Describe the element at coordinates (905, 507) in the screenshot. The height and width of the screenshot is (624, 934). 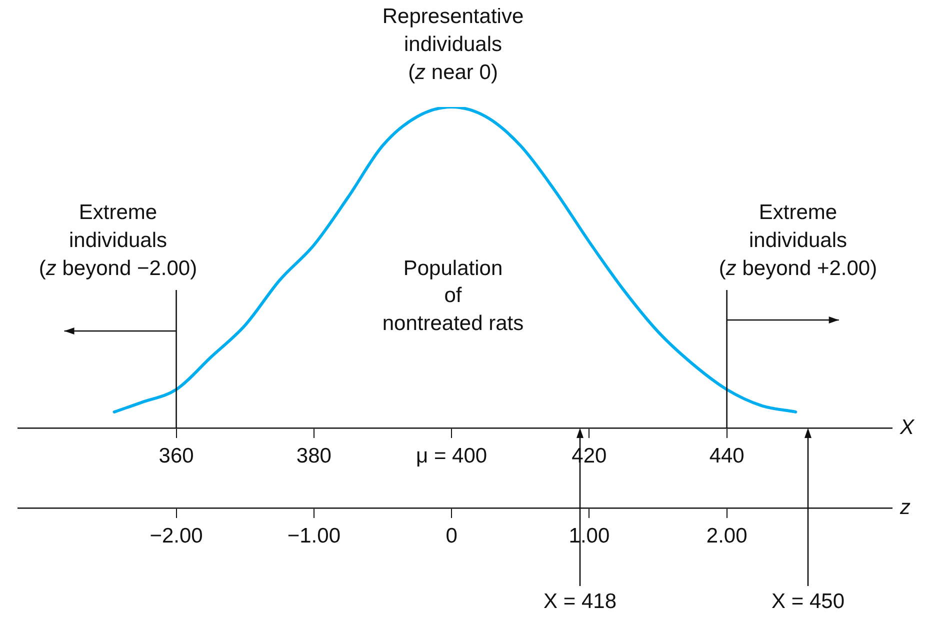
I see `x2-axis-title: z` at that location.